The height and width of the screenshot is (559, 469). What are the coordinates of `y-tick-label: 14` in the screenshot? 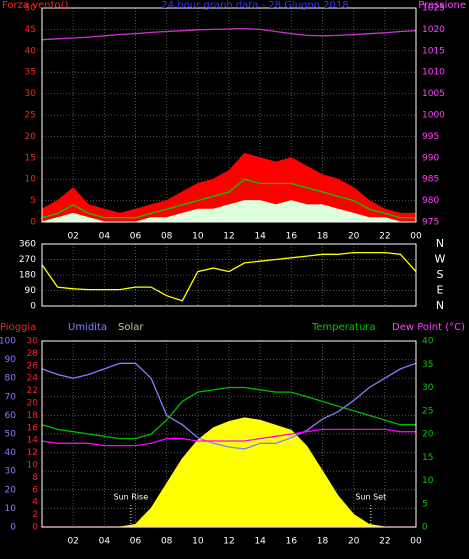 It's located at (33, 441).